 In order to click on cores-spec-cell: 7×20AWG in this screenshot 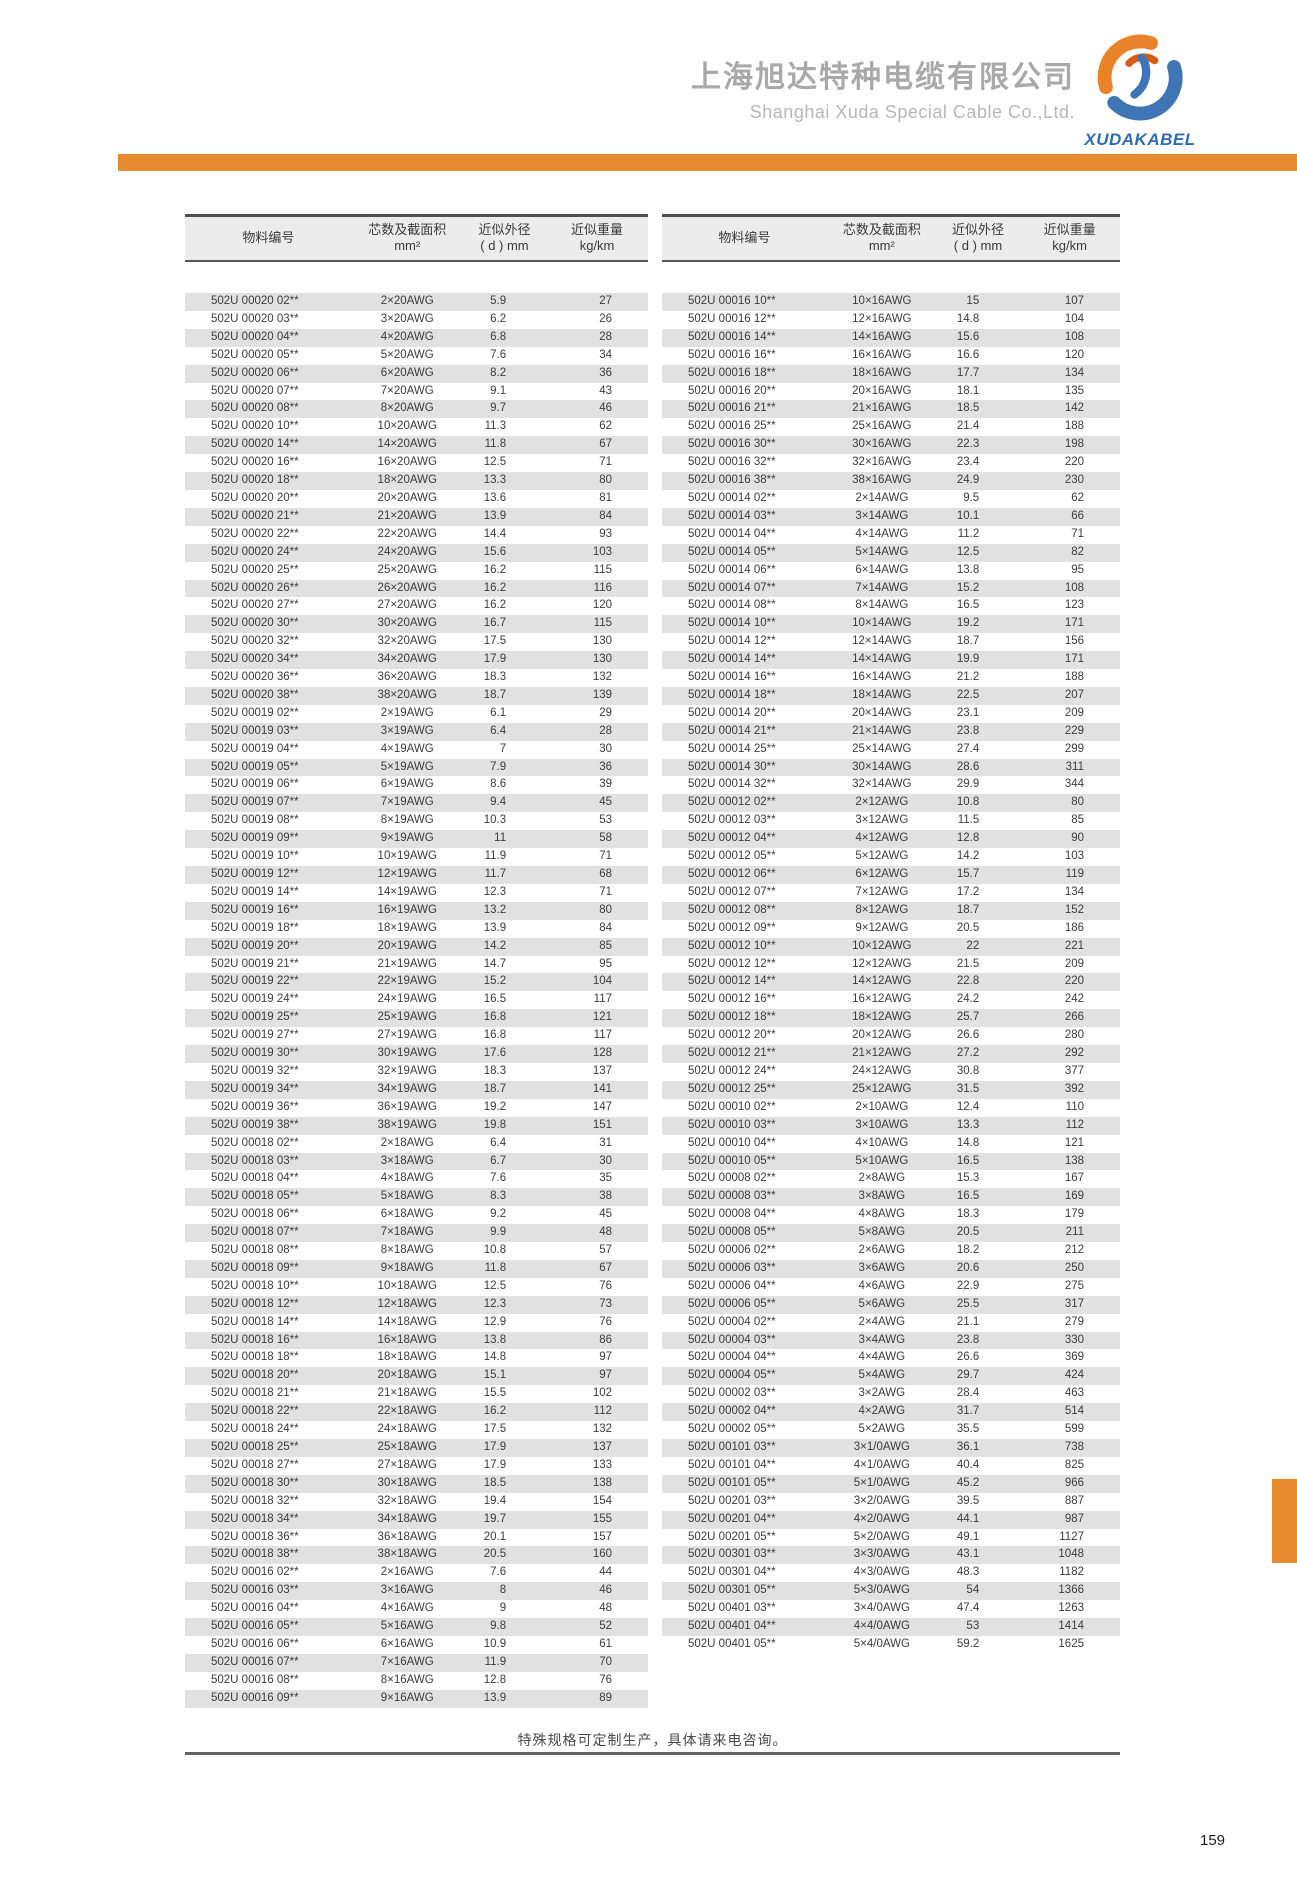, I will do `click(407, 390)`.